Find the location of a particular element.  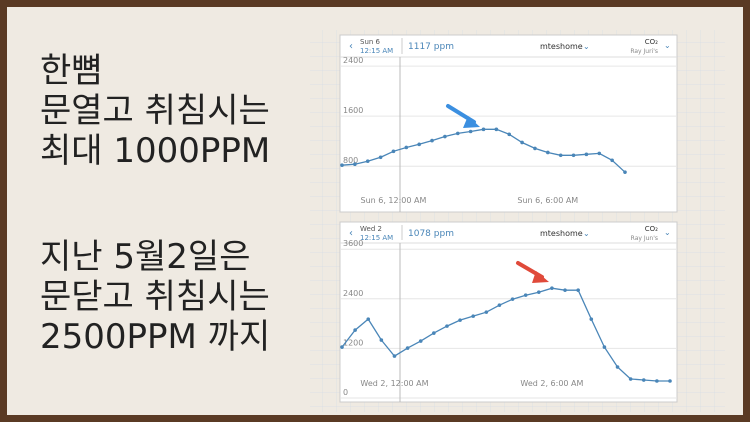

series-line is located at coordinates (505, 334).